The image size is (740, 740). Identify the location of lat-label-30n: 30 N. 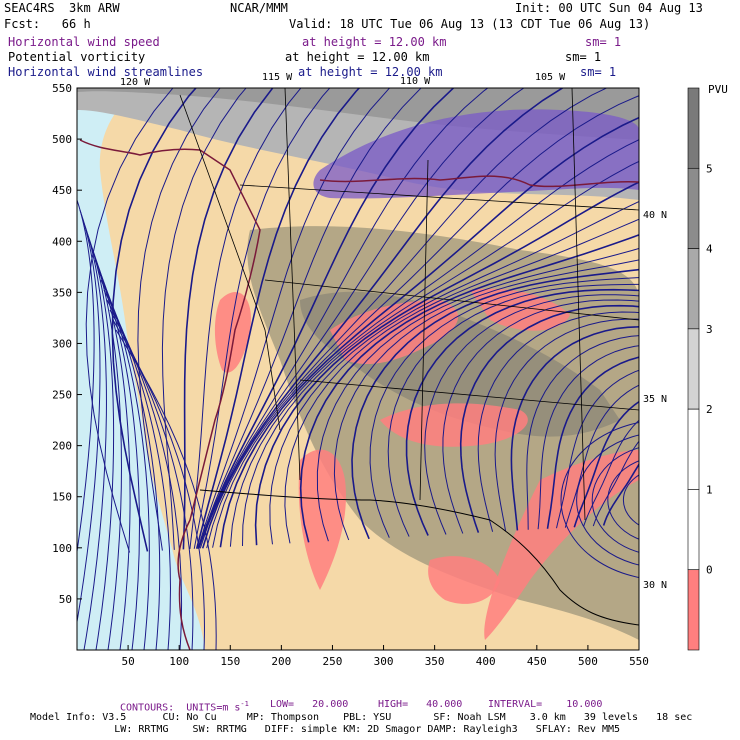
(655, 585).